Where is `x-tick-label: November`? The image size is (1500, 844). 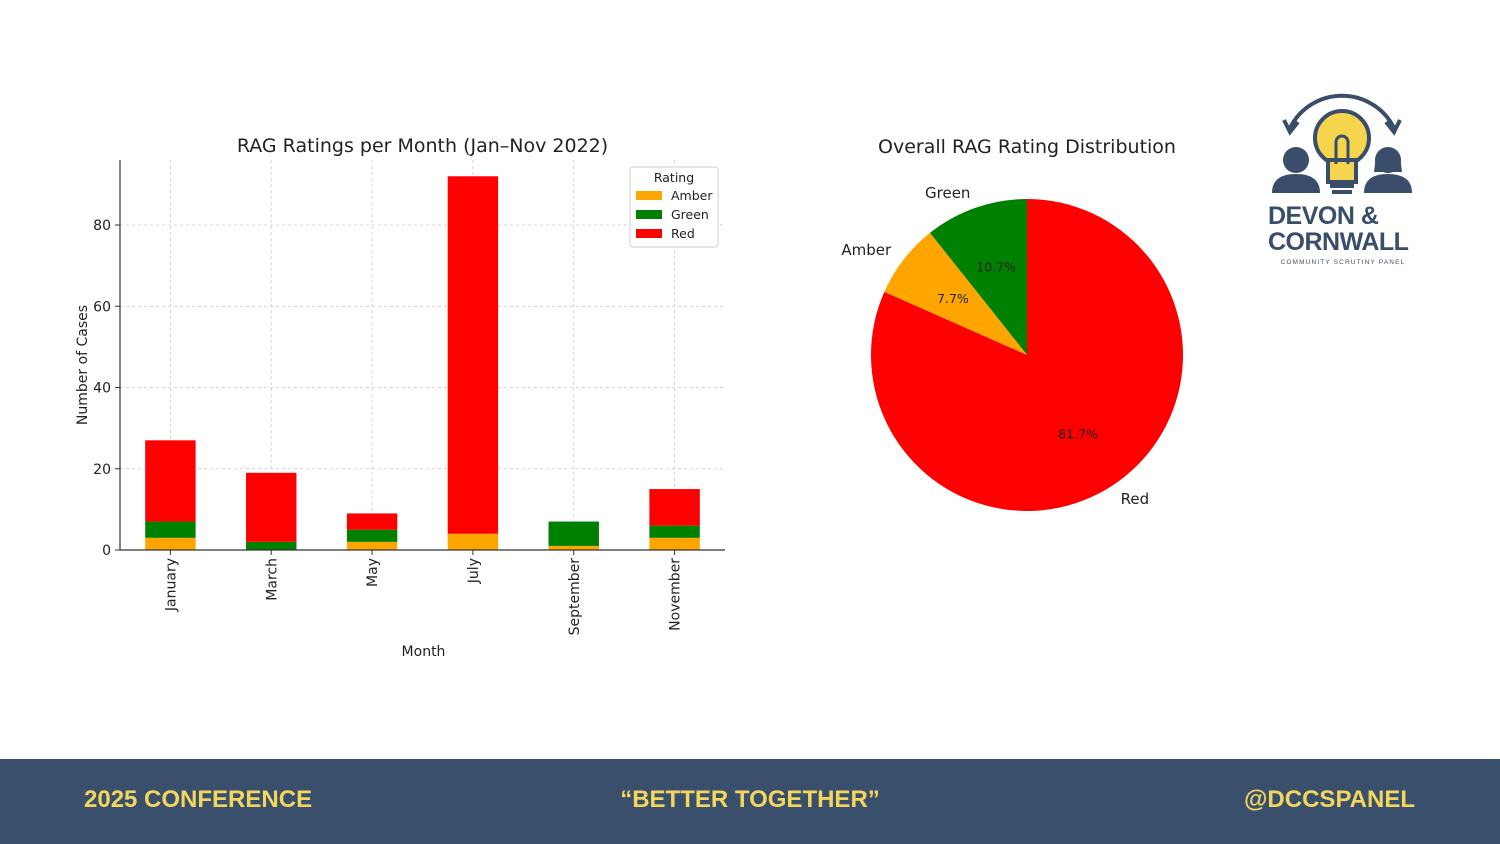
x-tick-label: November is located at coordinates (676, 594).